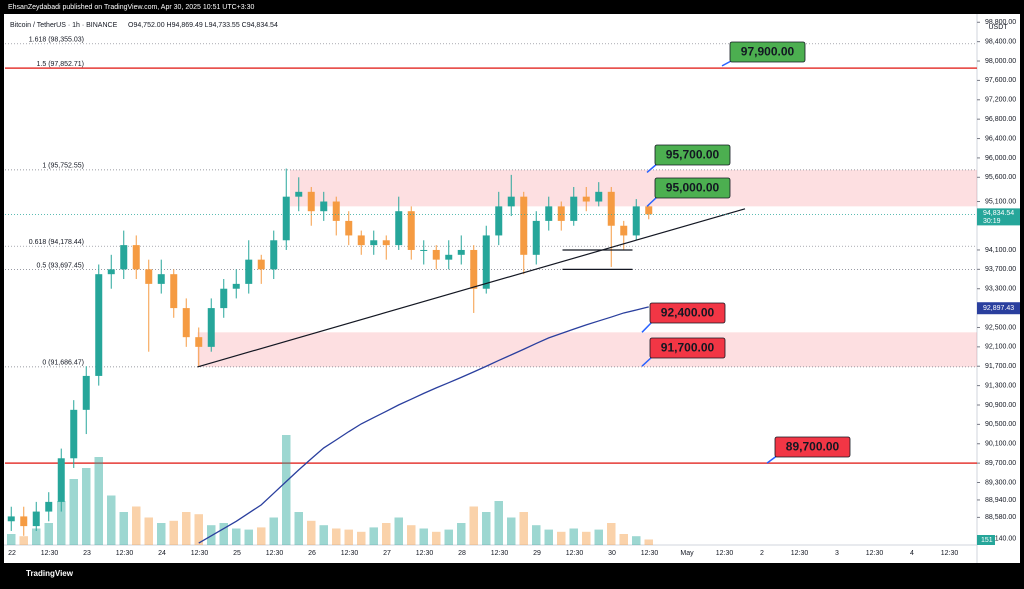  What do you see at coordinates (1000, 61) in the screenshot?
I see `y-tick-label: 98,000.00` at bounding box center [1000, 61].